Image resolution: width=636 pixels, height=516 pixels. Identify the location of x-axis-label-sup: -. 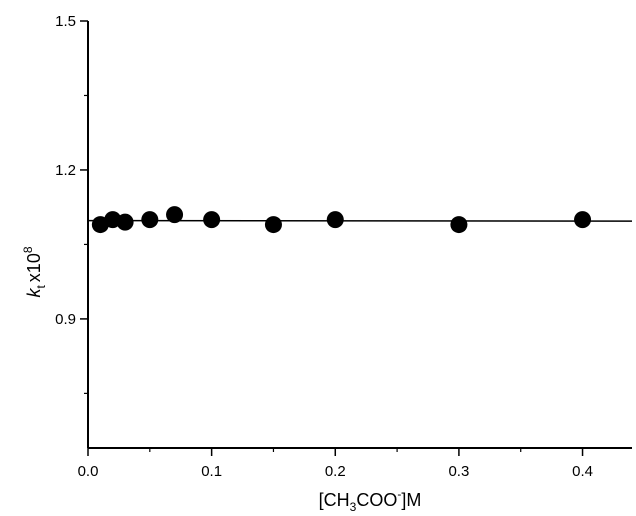
(399, 494).